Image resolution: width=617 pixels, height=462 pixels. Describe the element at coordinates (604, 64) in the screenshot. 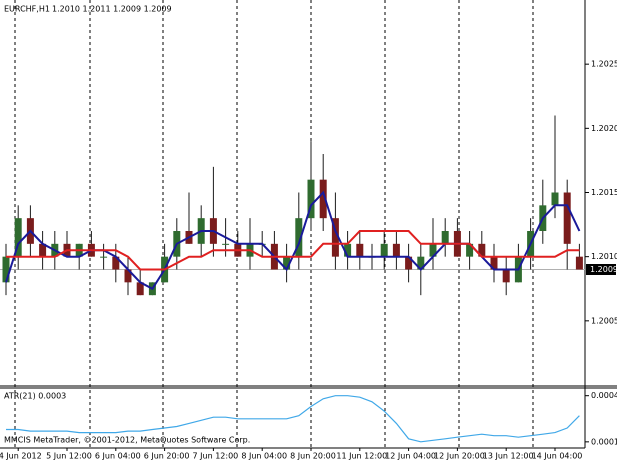

I see `y-tick-label: 1.2025` at that location.